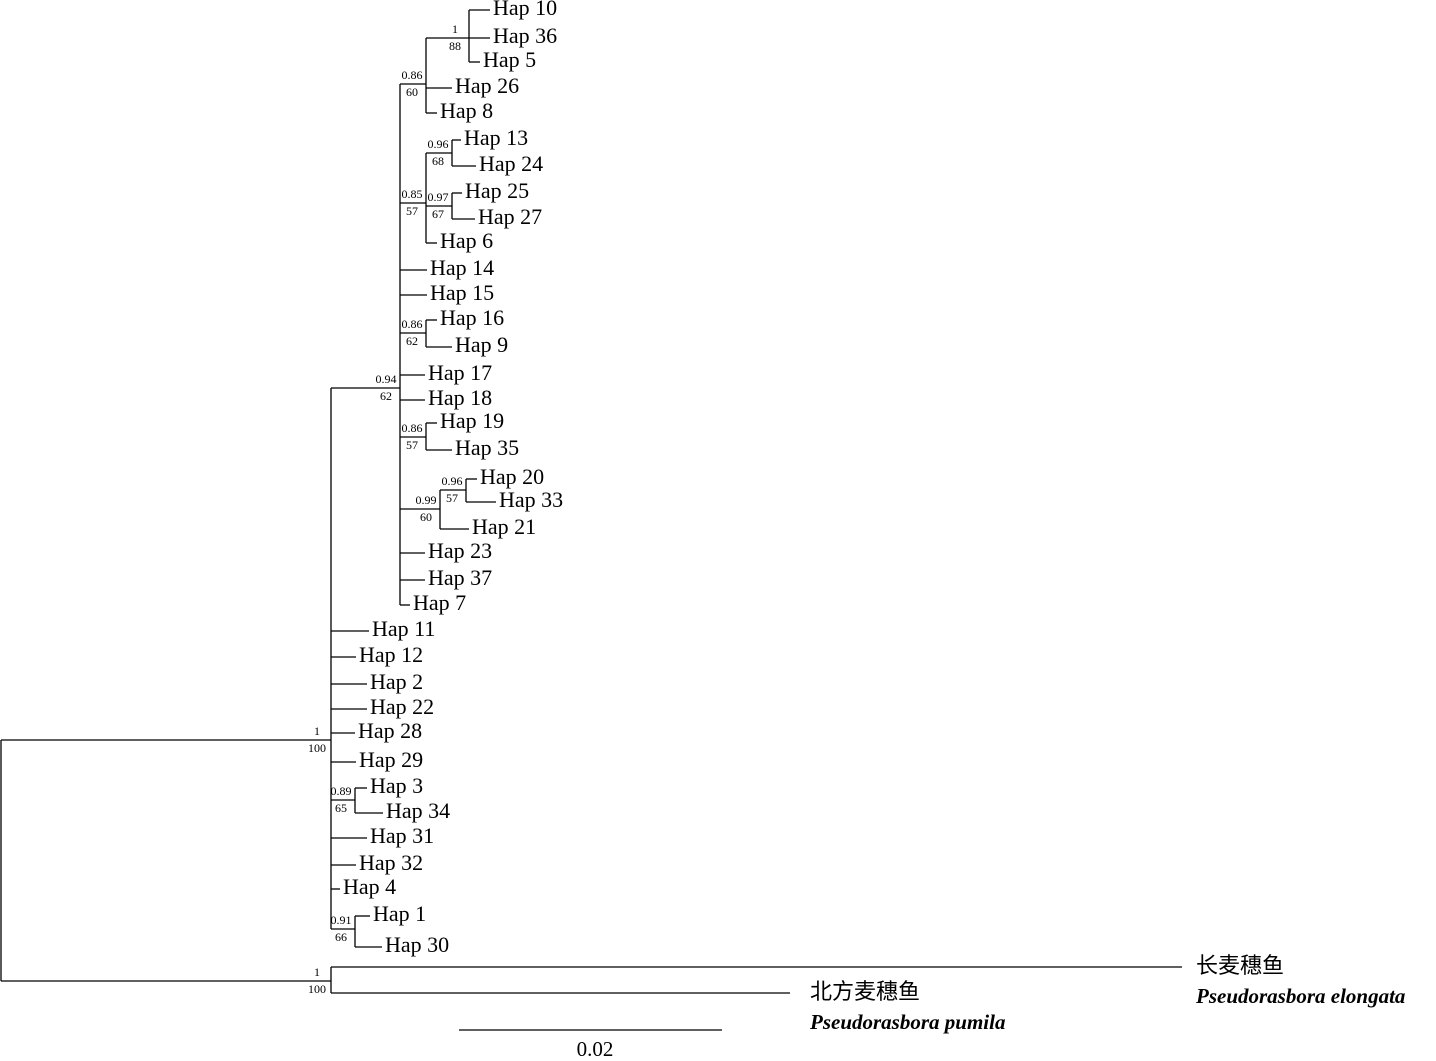  Describe the element at coordinates (472, 317) in the screenshot. I see `taxon-label: Hap 16` at that location.